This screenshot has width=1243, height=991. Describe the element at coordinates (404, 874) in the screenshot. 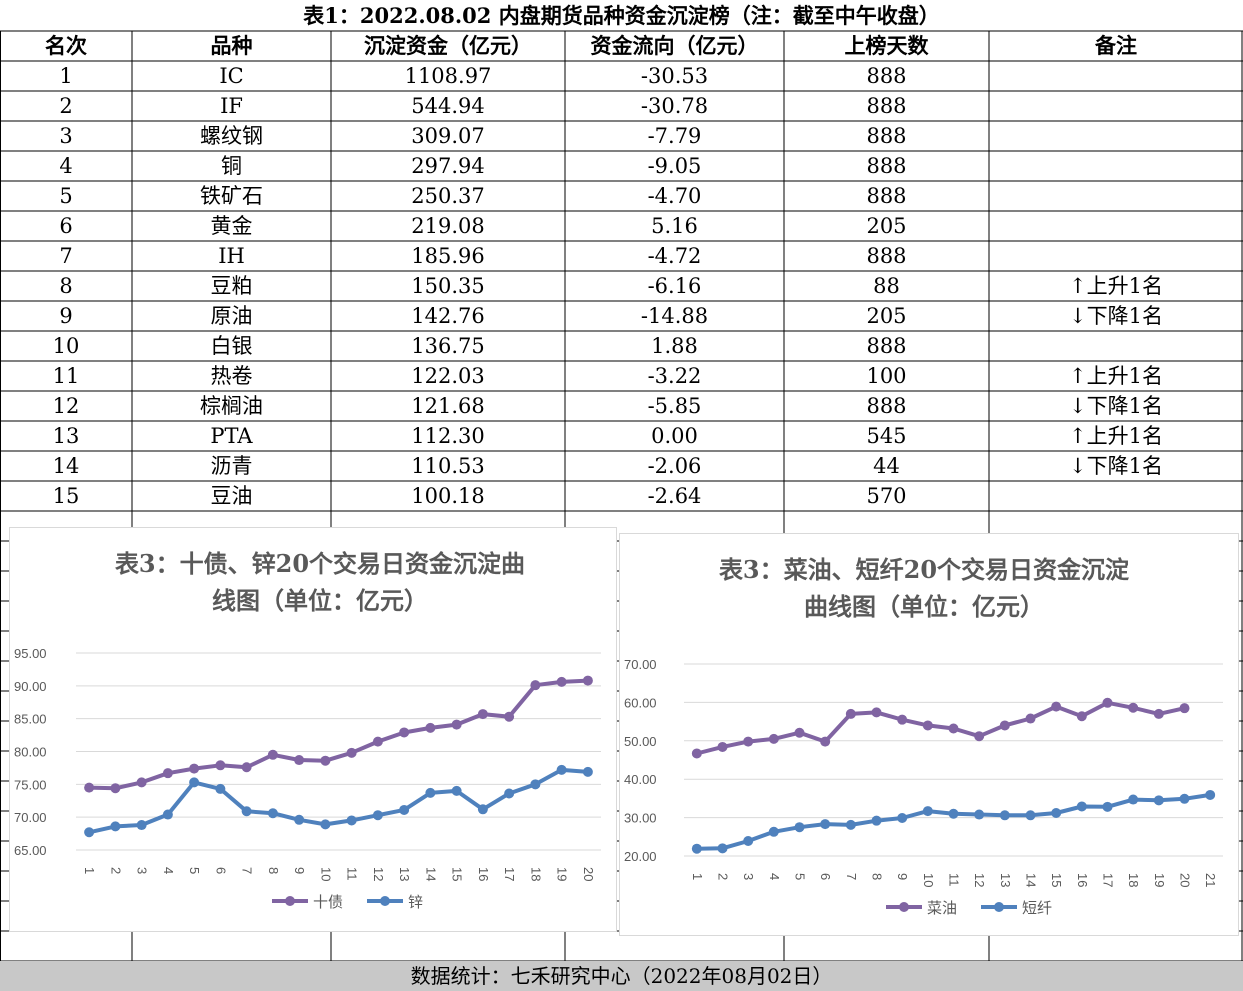

I see `chart1-x-tick: 13` at that location.